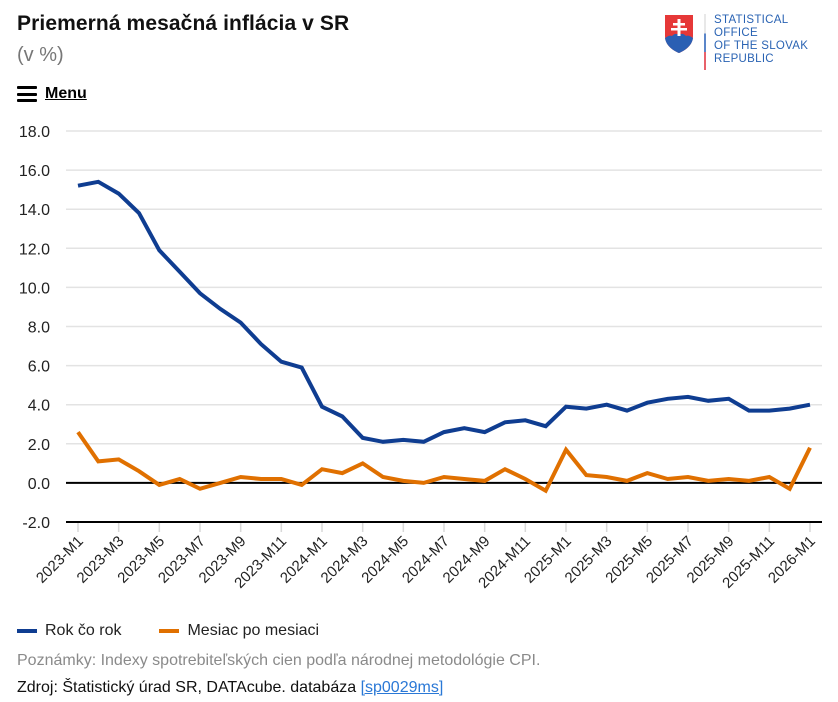  What do you see at coordinates (169, 631) in the screenshot?
I see `legend-swatch-mom` at bounding box center [169, 631].